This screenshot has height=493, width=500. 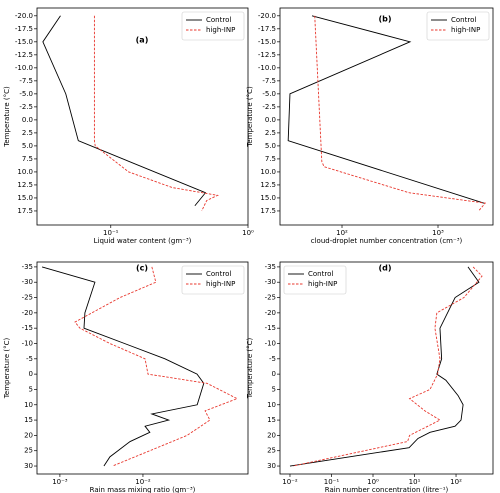 What do you see at coordinates (28, 420) in the screenshot?
I see `y-tick-label: 15` at bounding box center [28, 420].